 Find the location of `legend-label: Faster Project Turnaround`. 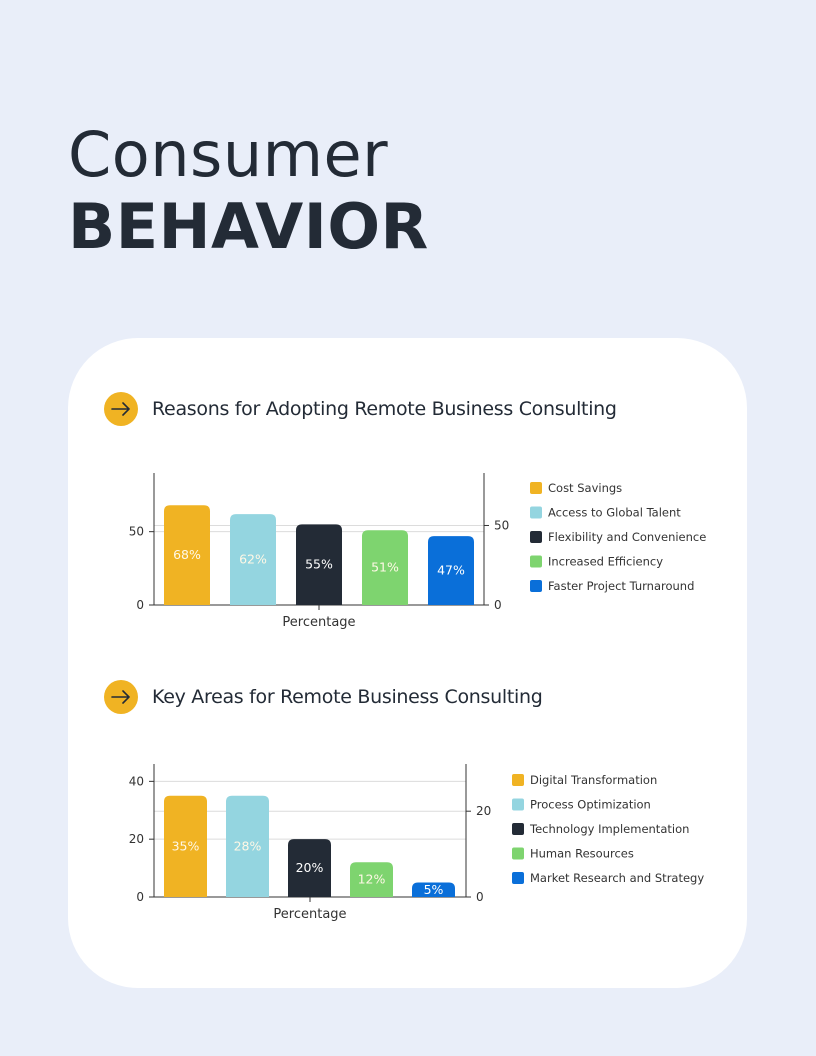

legend-label: Faster Project Turnaround is located at coordinates (621, 586).